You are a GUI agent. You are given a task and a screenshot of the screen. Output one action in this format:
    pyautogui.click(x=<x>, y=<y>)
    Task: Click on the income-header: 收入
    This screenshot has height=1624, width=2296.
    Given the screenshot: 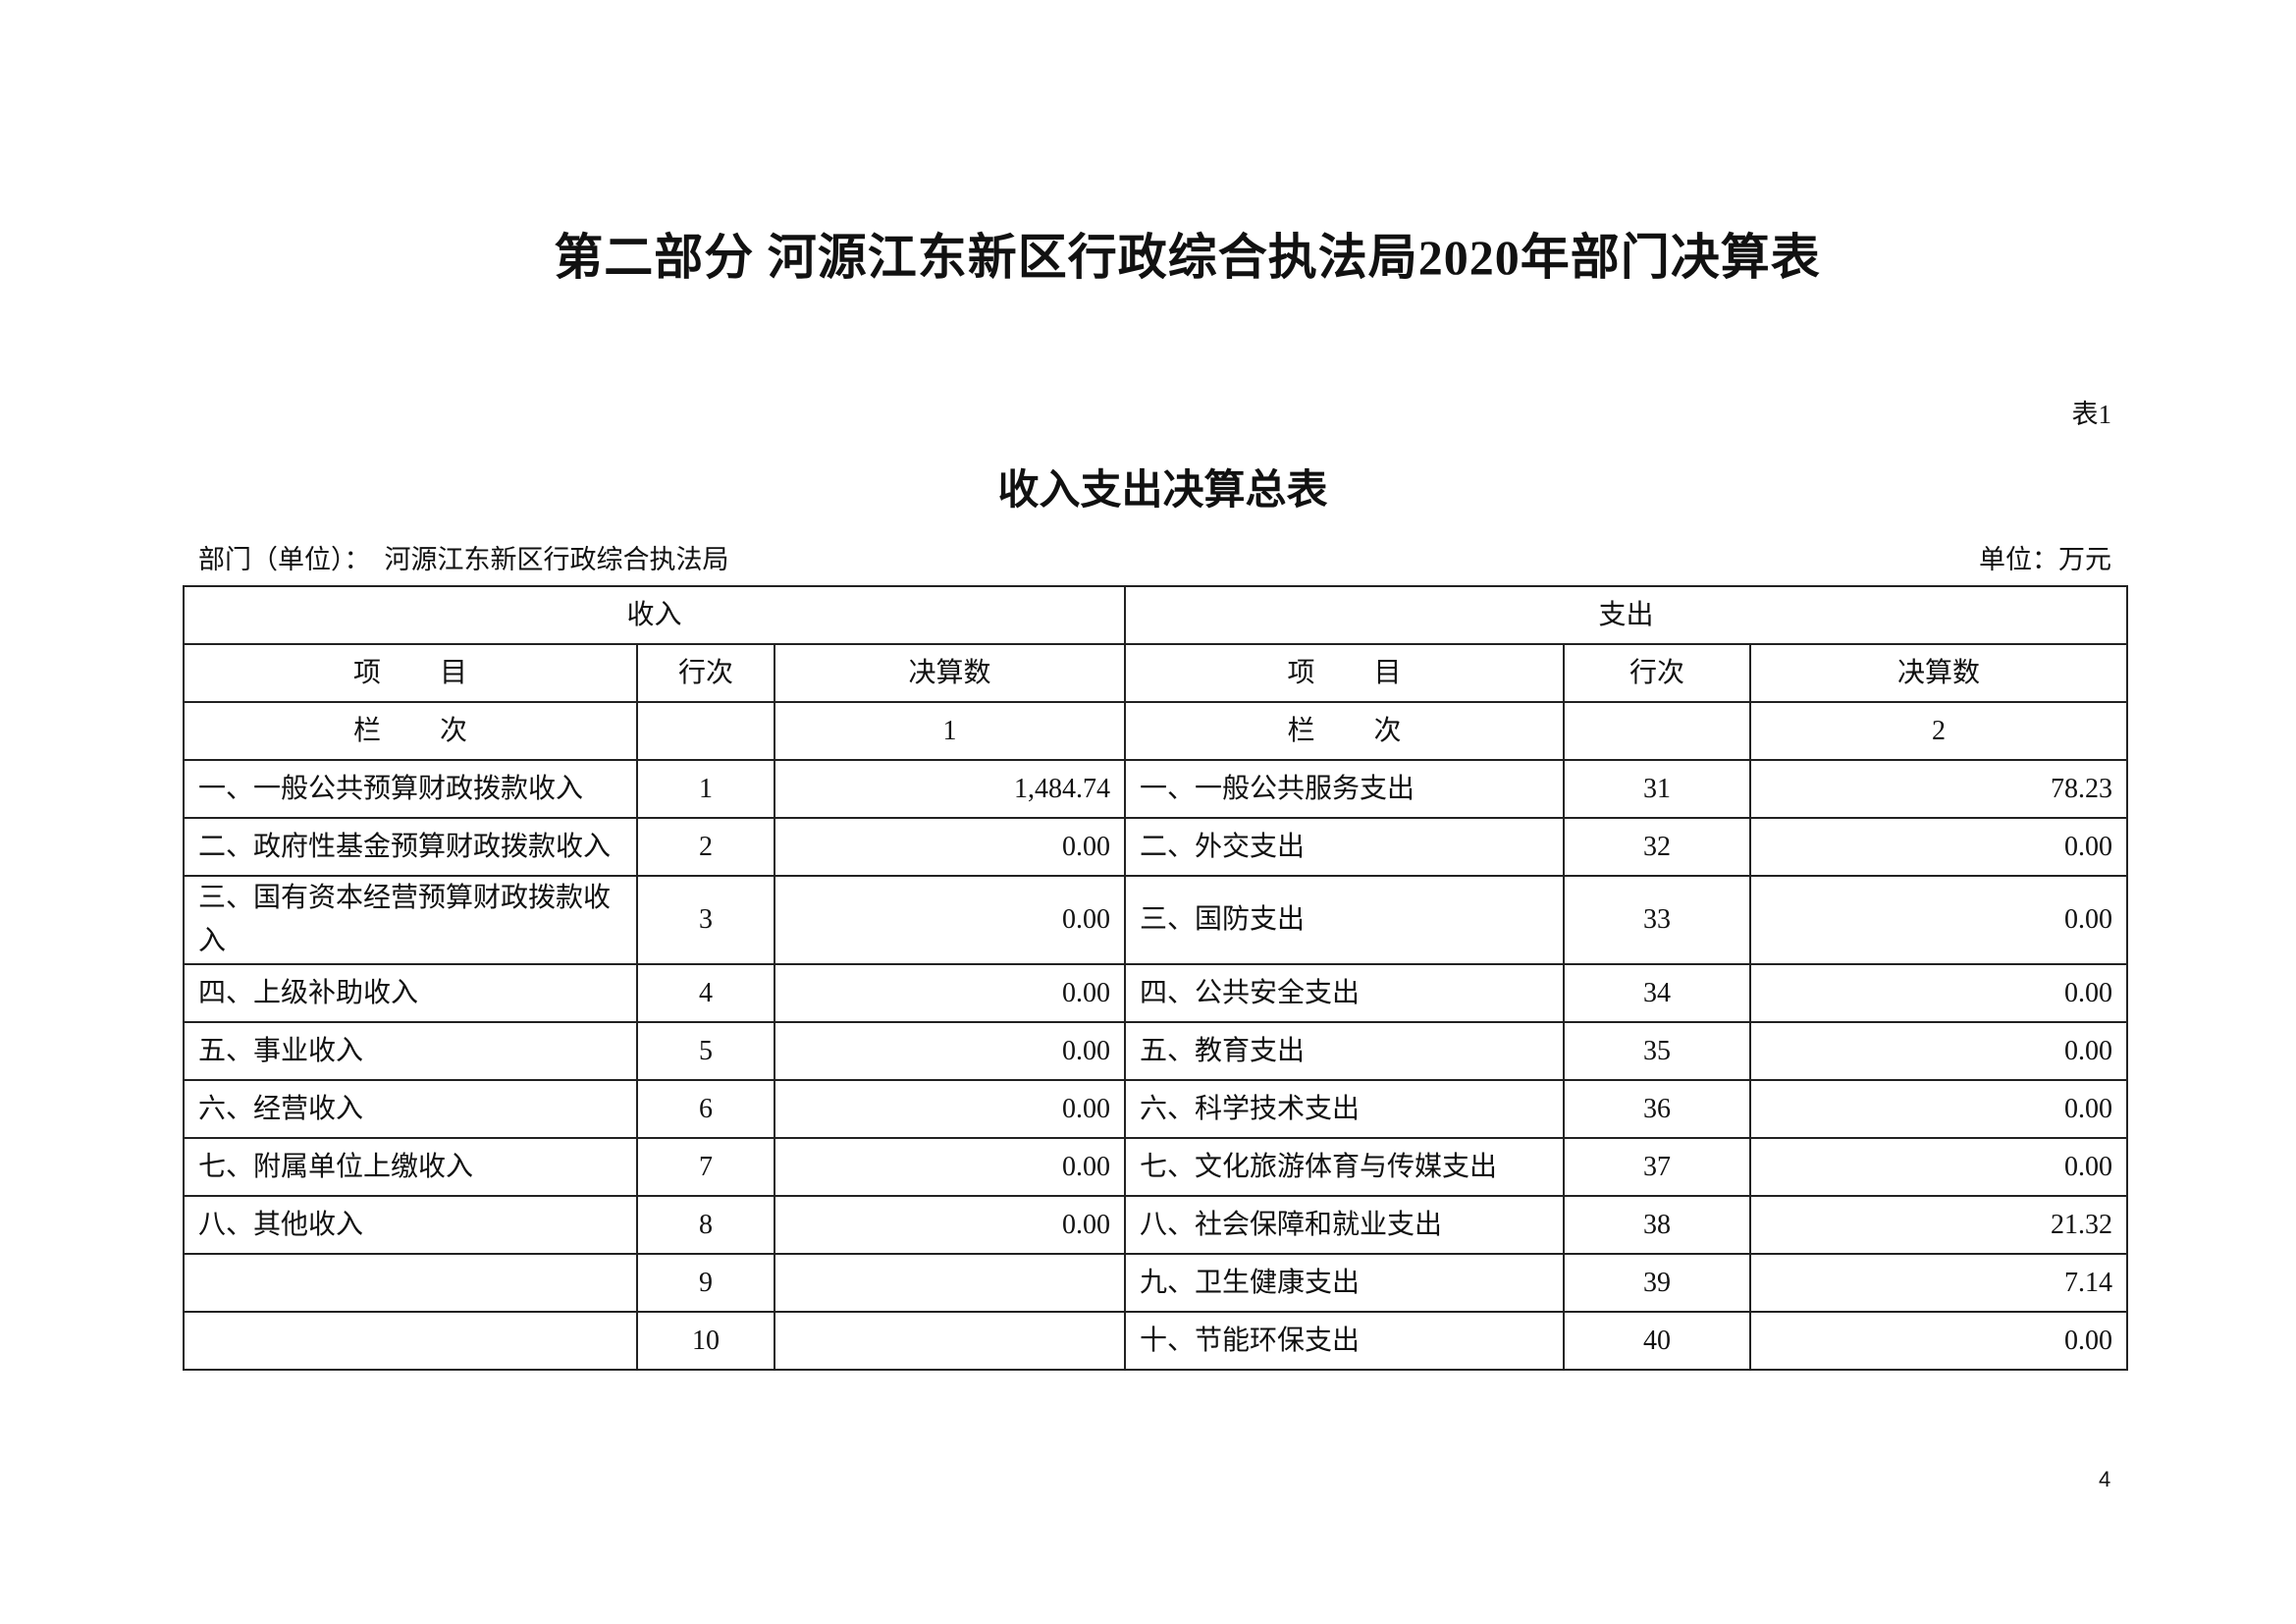 What is the action you would take?
    pyautogui.click(x=654, y=615)
    